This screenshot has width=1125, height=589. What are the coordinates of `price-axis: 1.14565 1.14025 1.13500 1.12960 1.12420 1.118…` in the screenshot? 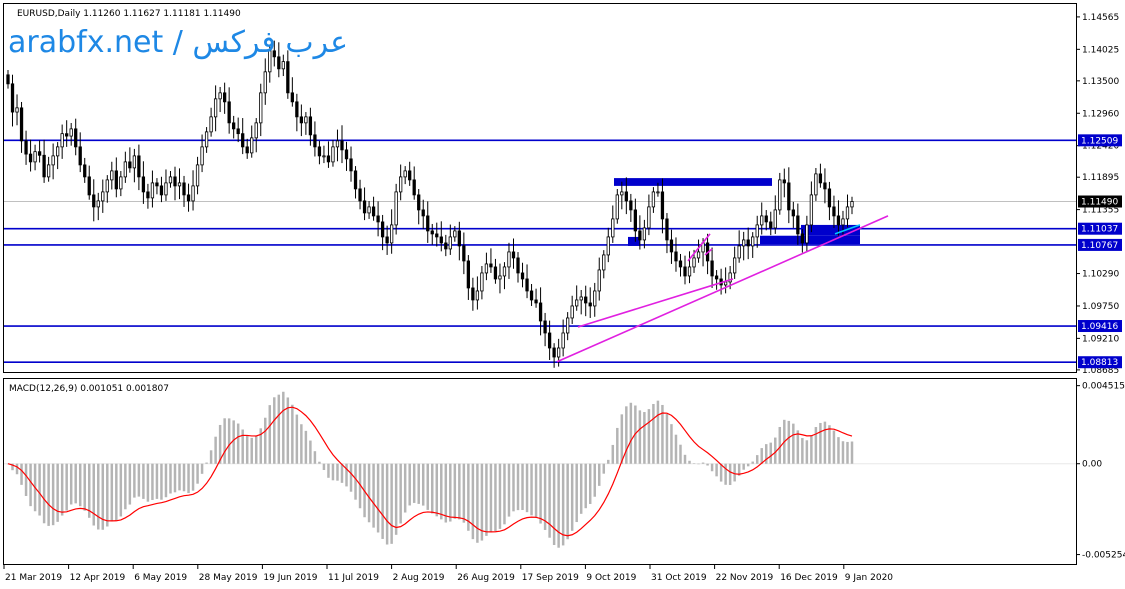 It's located at (1097, 194).